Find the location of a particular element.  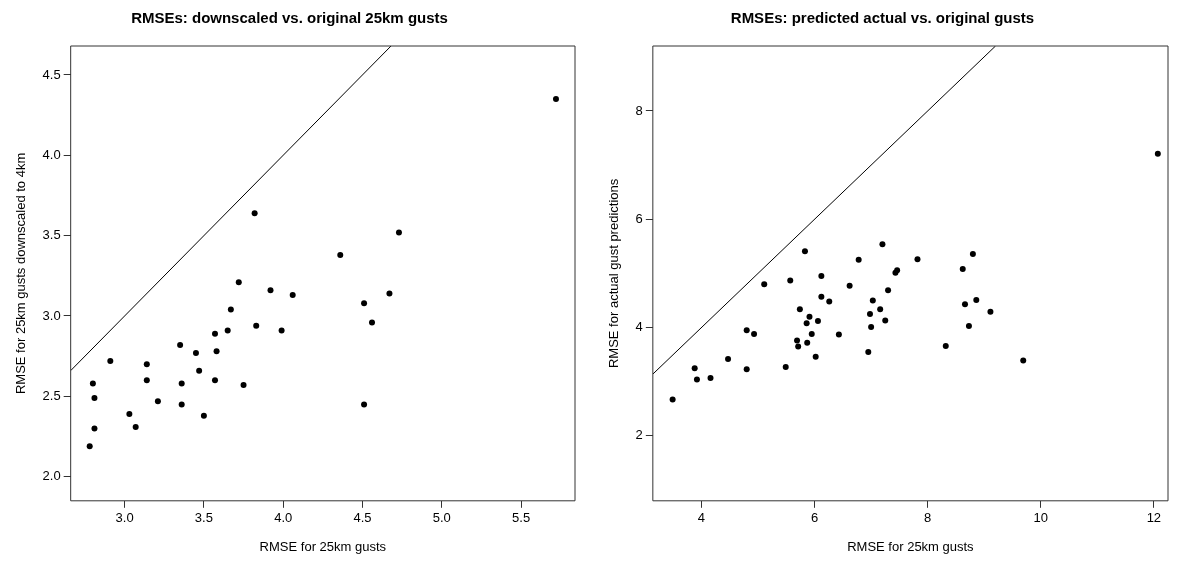

chart-title: RMSEs: predicted actual vs. original gusts is located at coordinates (882, 18).